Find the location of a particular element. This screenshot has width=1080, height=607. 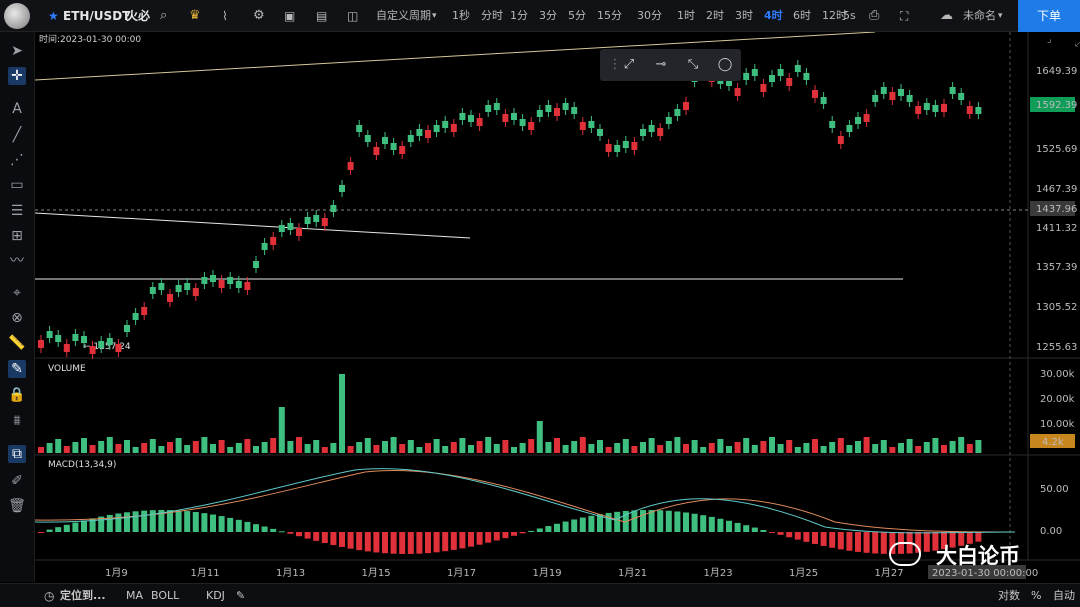

price-tick-label: 1592.39 is located at coordinates (1056, 105).